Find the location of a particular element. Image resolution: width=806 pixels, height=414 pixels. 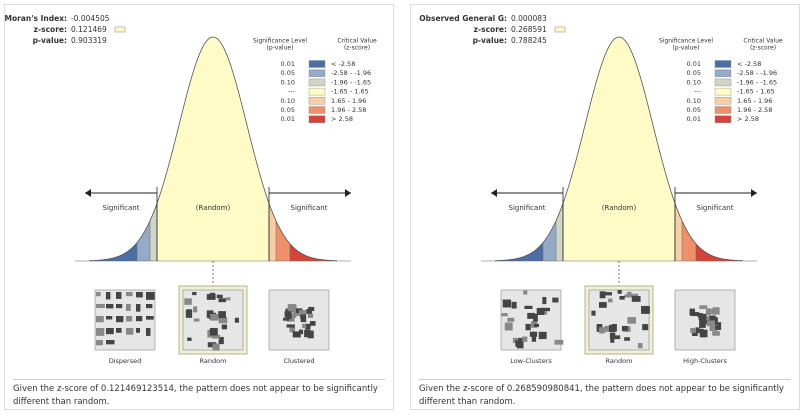

arrow-head is located at coordinates (754, 193).